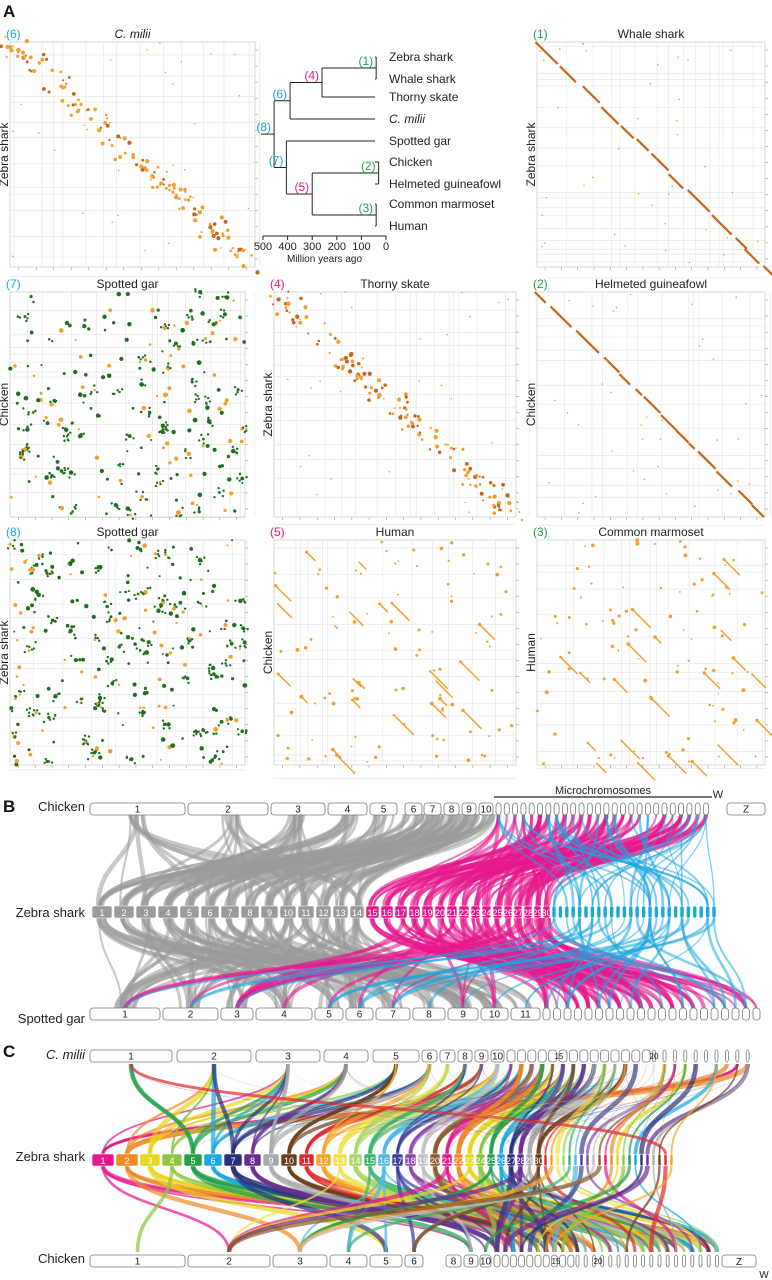 The width and height of the screenshot is (772, 1280). What do you see at coordinates (13, 532) in the screenshot?
I see `dotplot-tag: (8)` at bounding box center [13, 532].